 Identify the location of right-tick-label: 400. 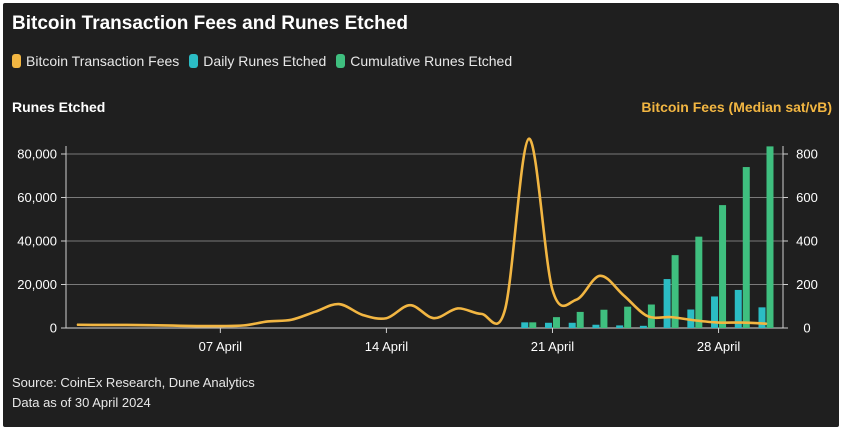
(807, 241).